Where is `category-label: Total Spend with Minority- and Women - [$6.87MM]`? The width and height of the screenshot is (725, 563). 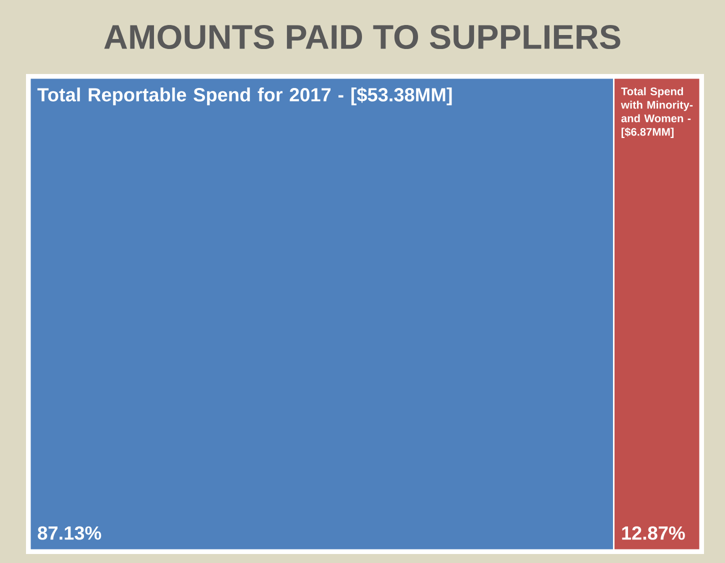
category-label: Total Spend with Minority- and Women - [$6.87MM] is located at coordinates (656, 112).